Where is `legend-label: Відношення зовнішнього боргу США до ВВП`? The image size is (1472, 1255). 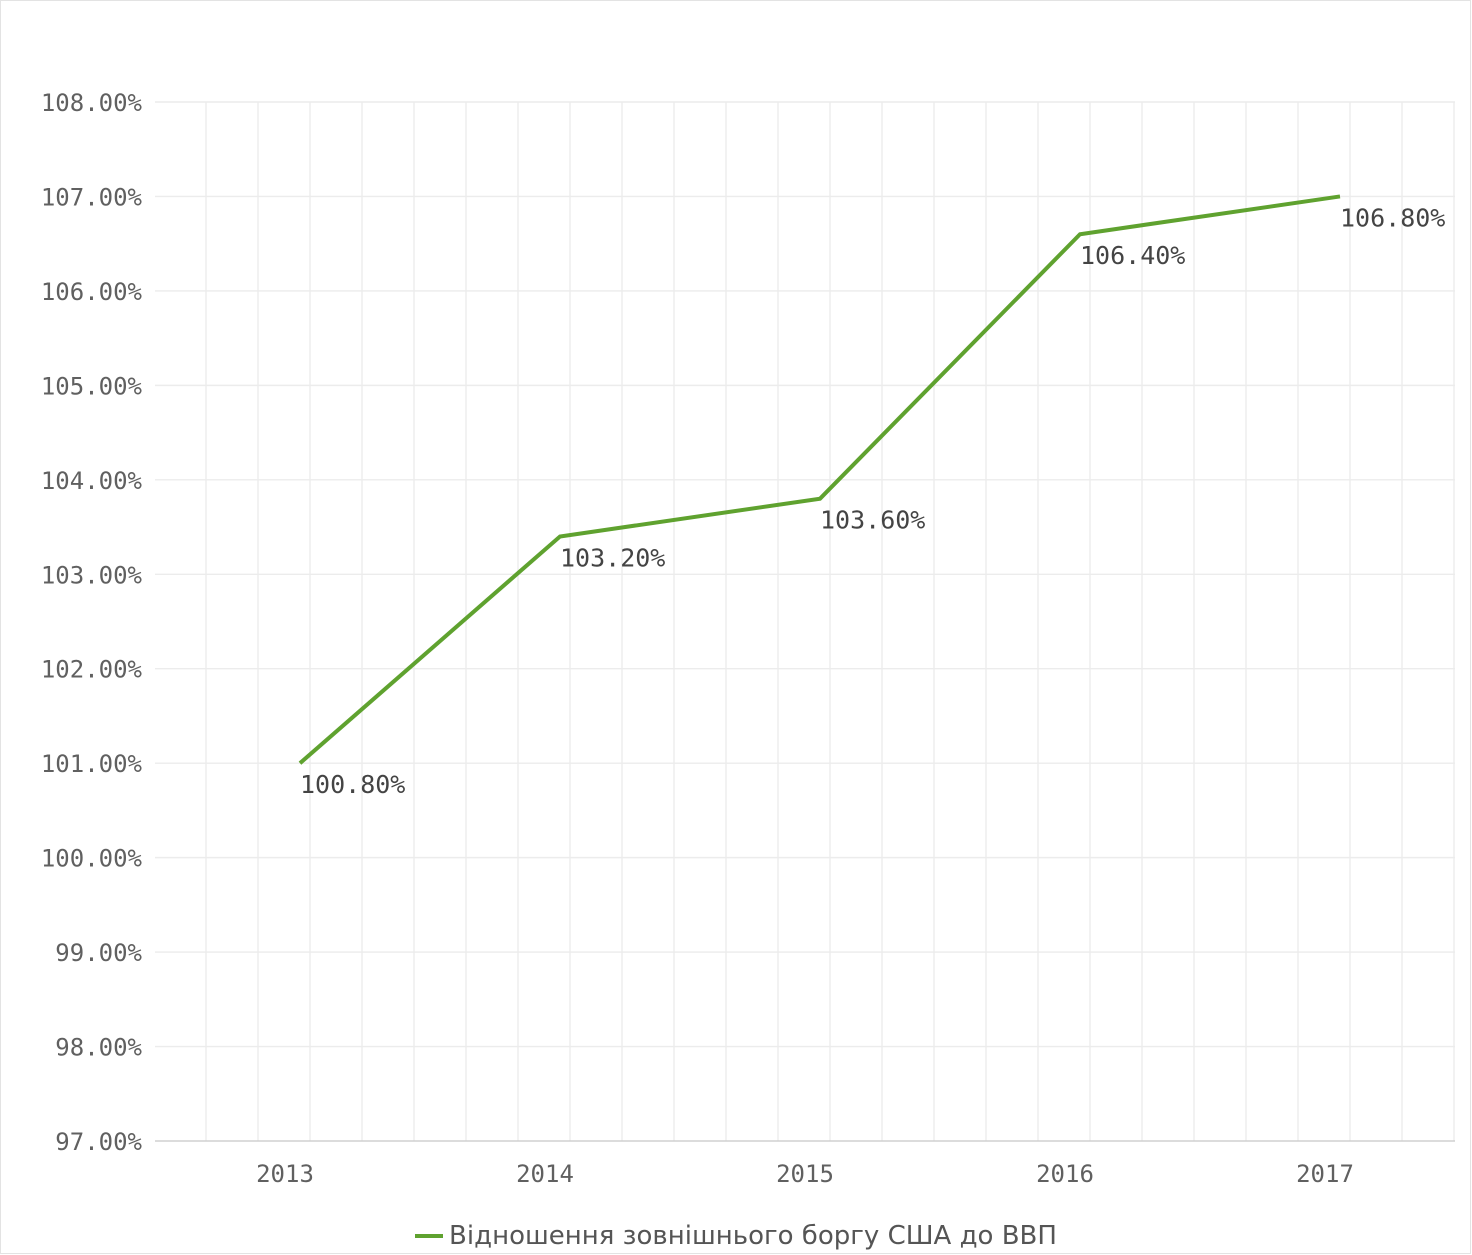 legend-label: Відношення зовнішнього боргу США до ВВП is located at coordinates (753, 1236).